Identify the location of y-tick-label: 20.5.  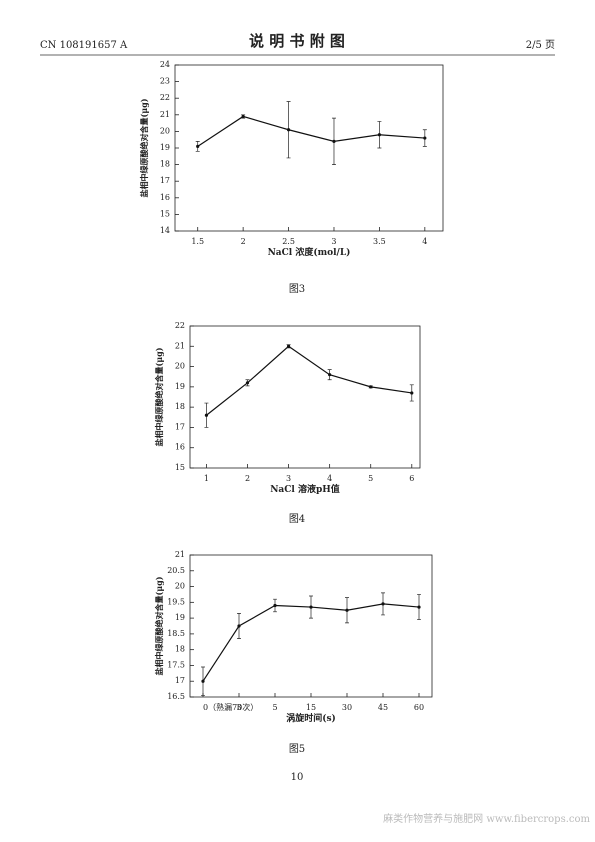
(176, 570).